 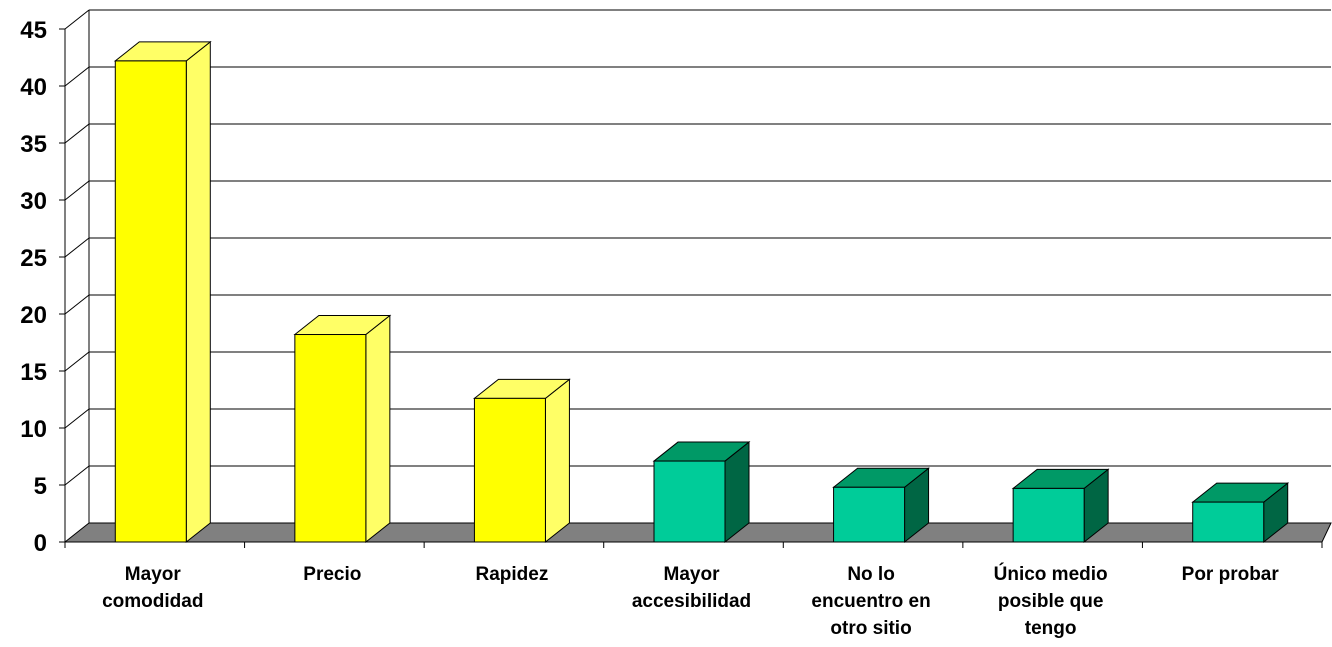 I want to click on x-tick-label-line: tengo, so click(x=1051, y=628).